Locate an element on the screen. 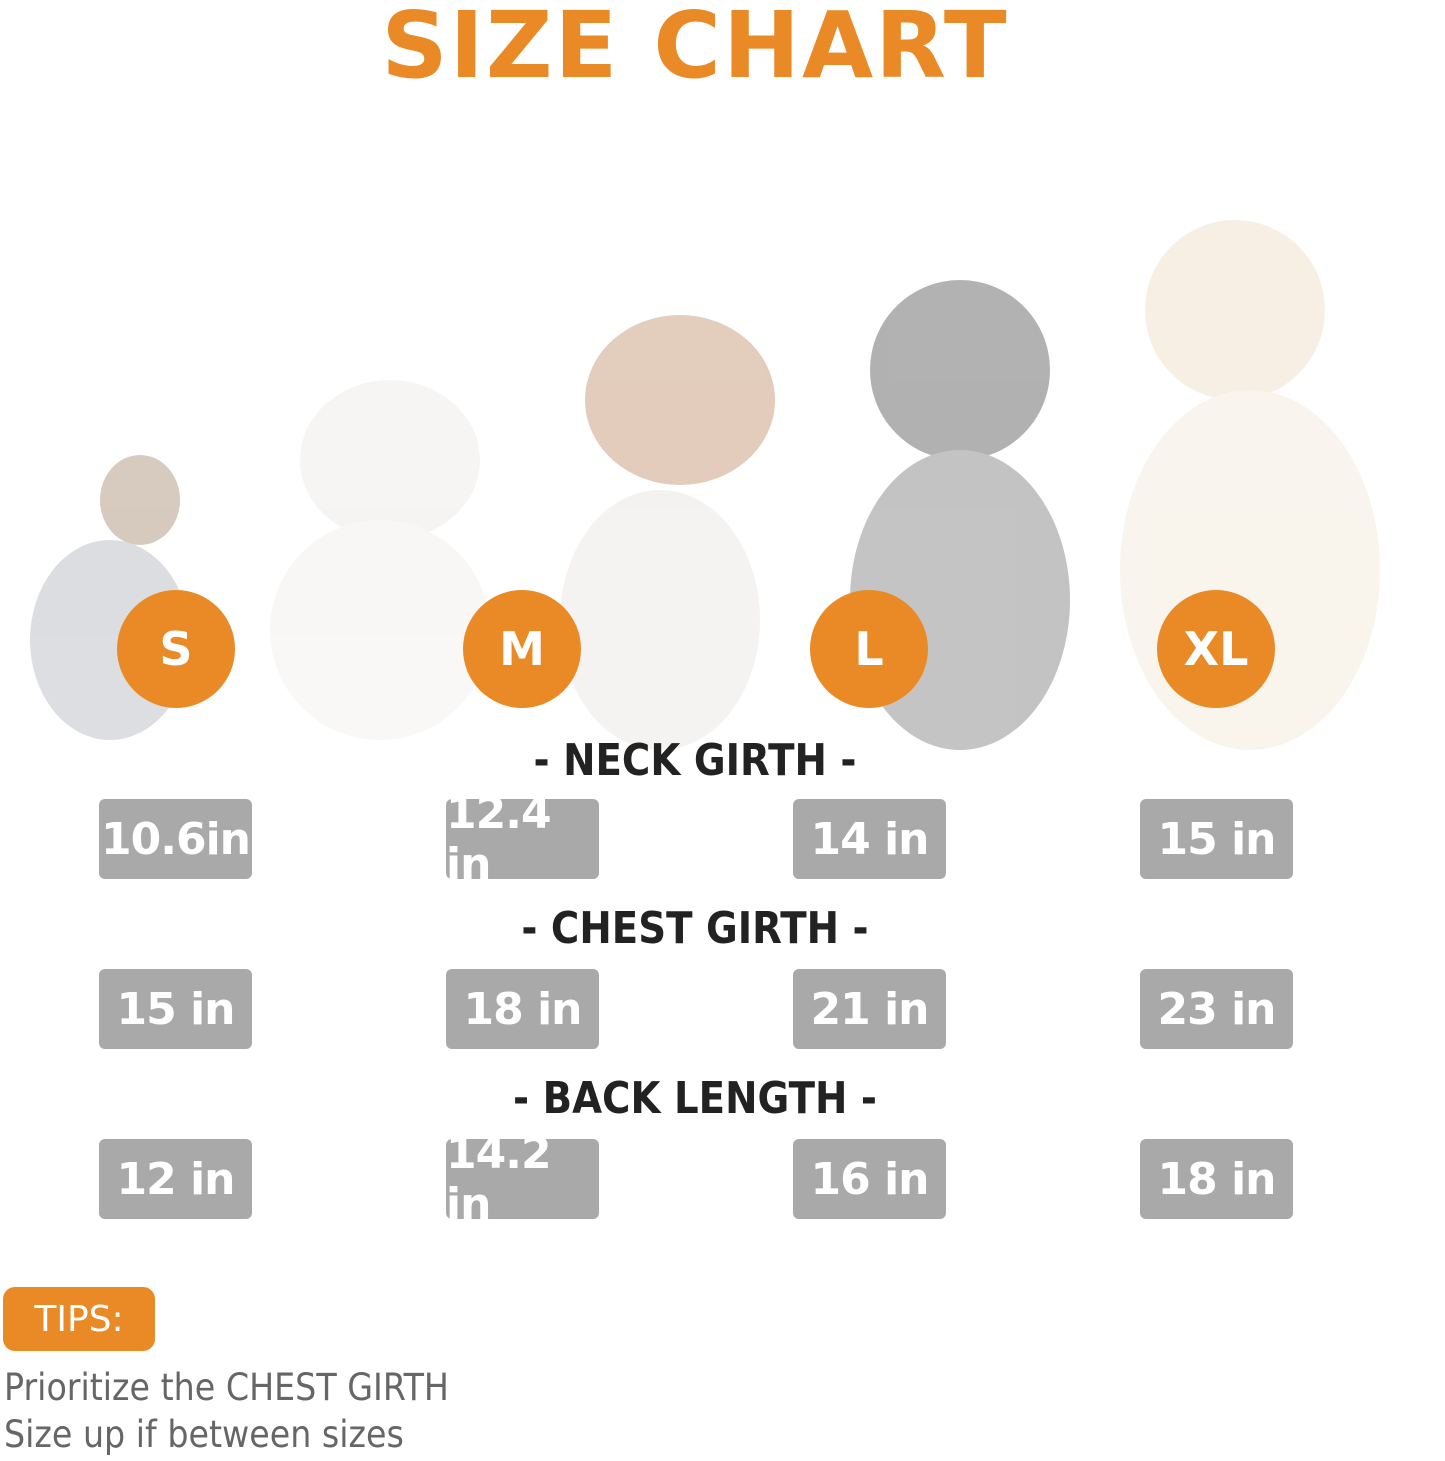 Image resolution: width=1445 pixels, height=1461 pixels. chest-value-xl: 23 in is located at coordinates (1216, 1009).